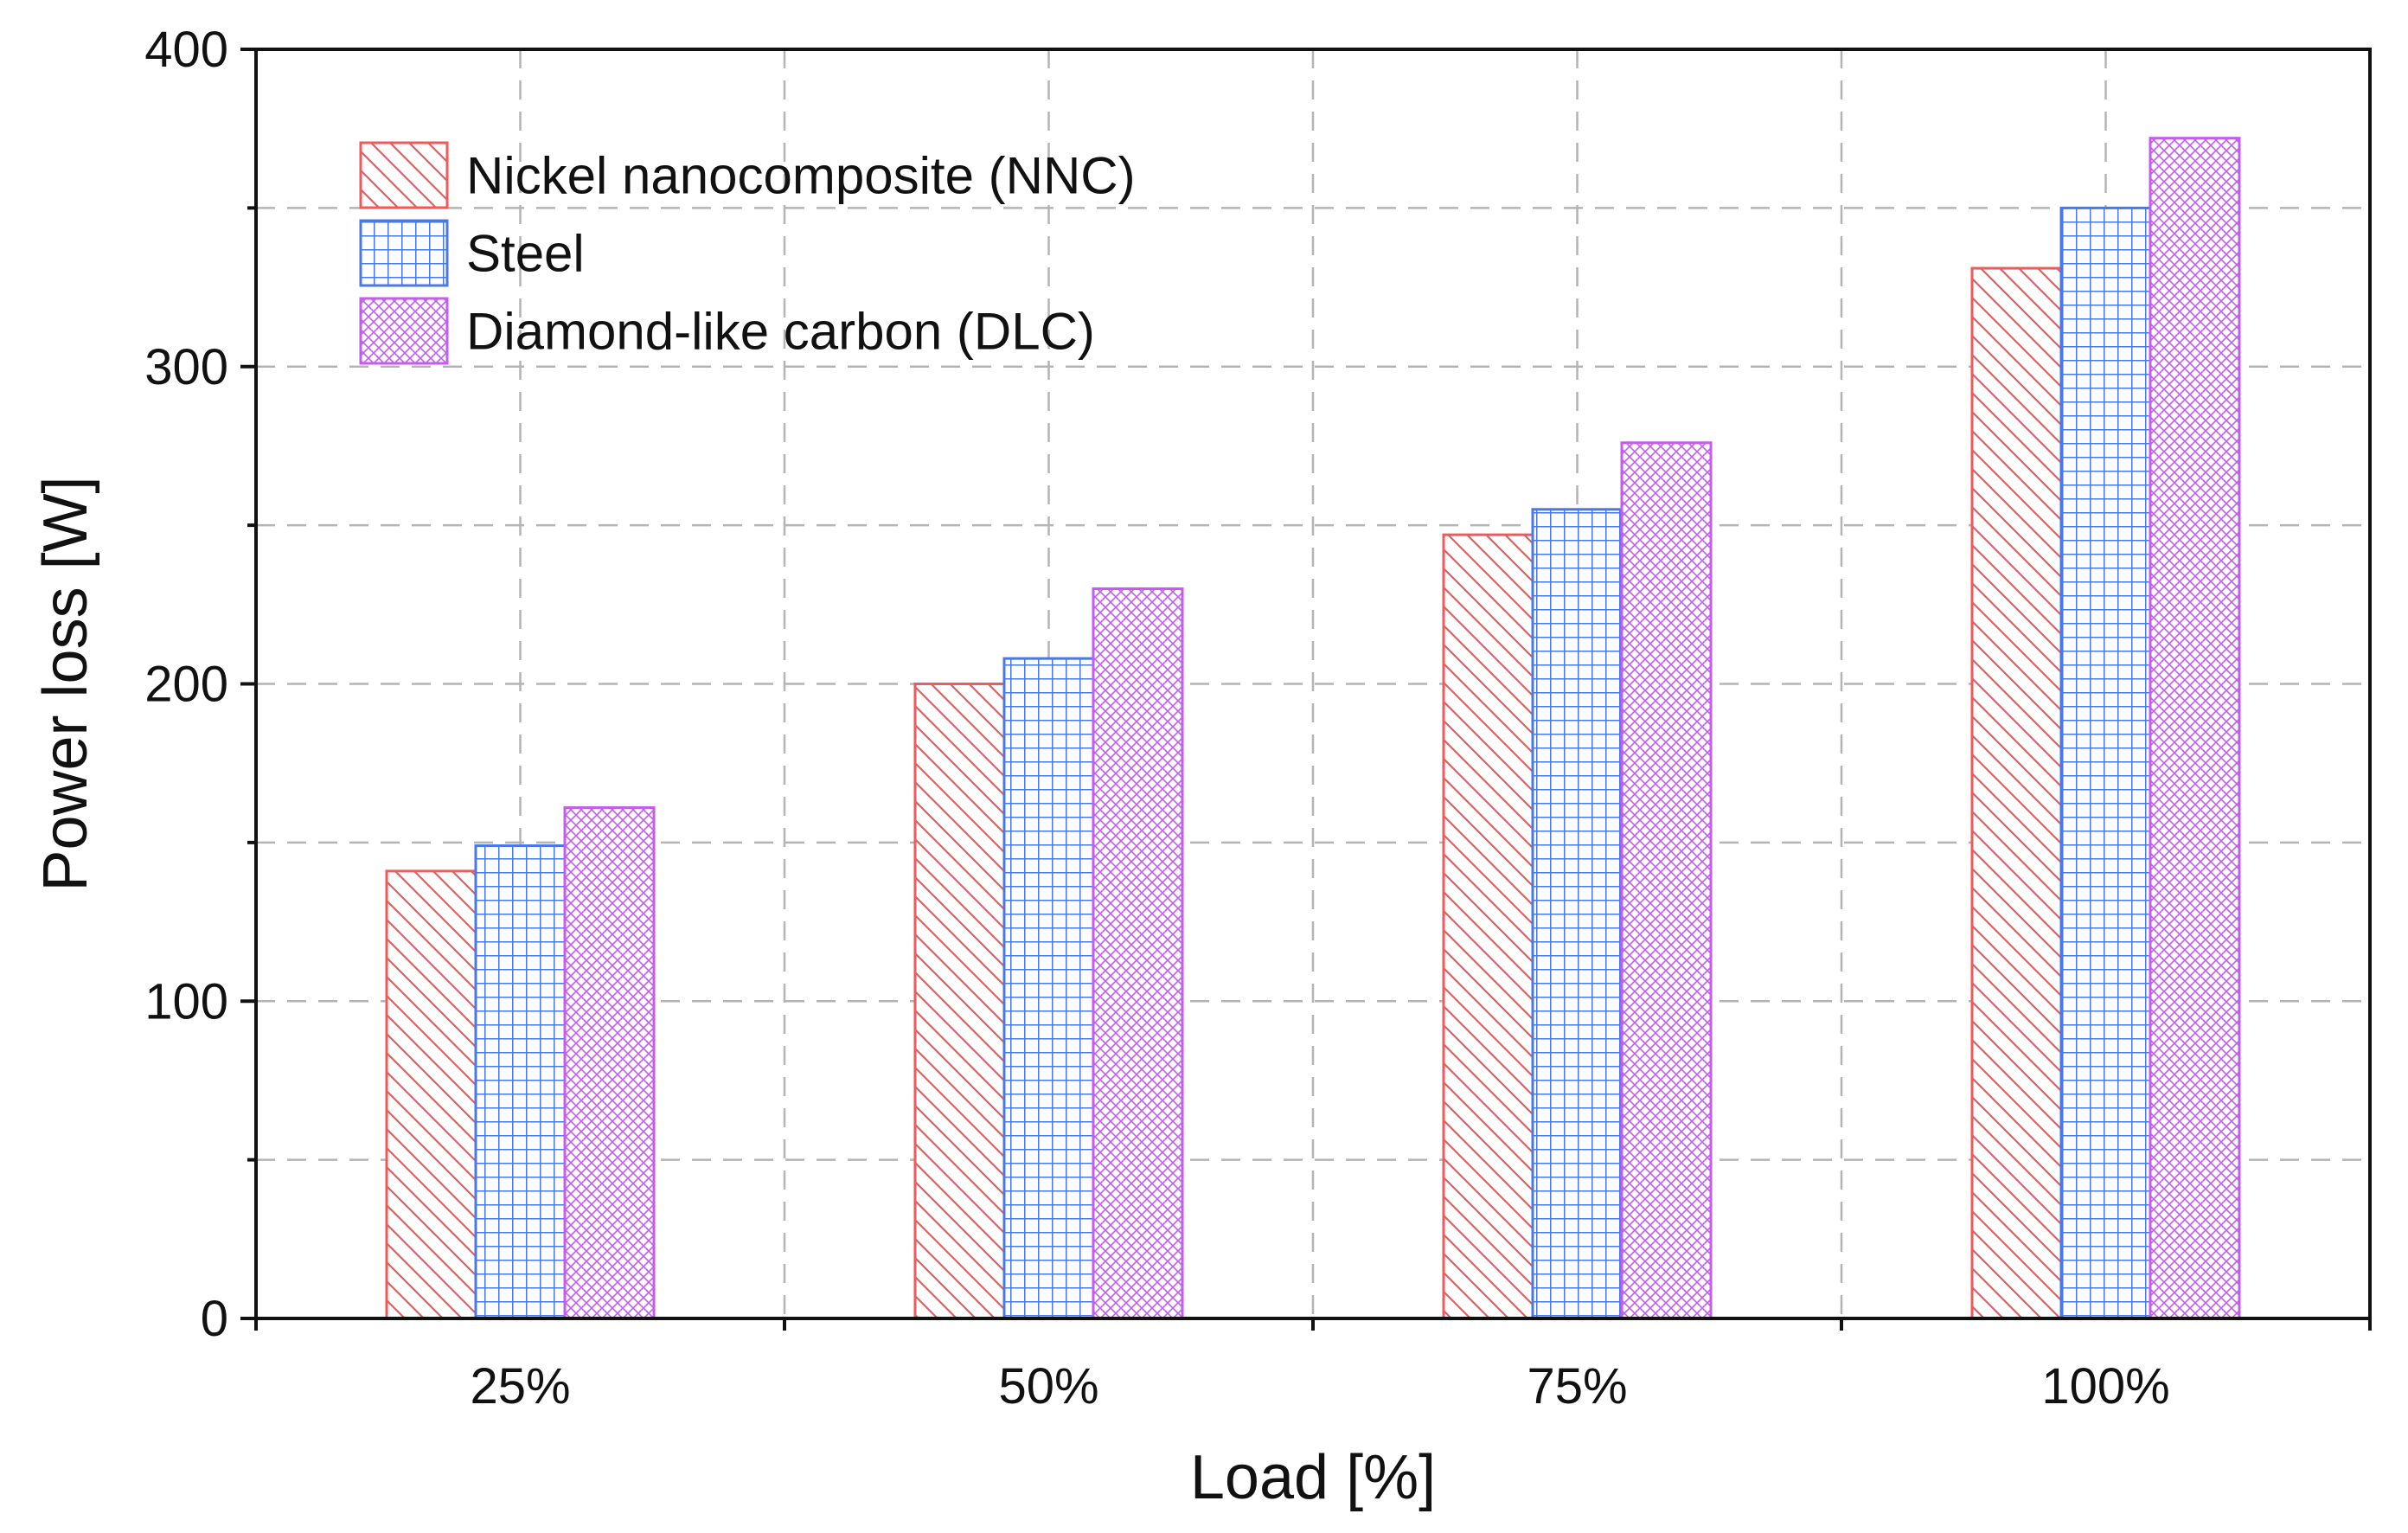 This screenshot has height=1533, width=2408. I want to click on bar-steel-25pct, so click(520, 1082).